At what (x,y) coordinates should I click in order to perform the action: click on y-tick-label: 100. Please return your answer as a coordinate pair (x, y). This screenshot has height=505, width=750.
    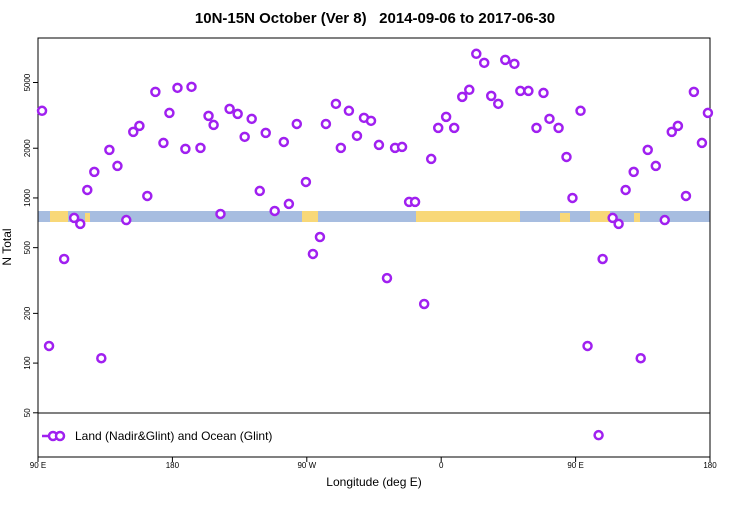
    Looking at the image, I should click on (27, 363).